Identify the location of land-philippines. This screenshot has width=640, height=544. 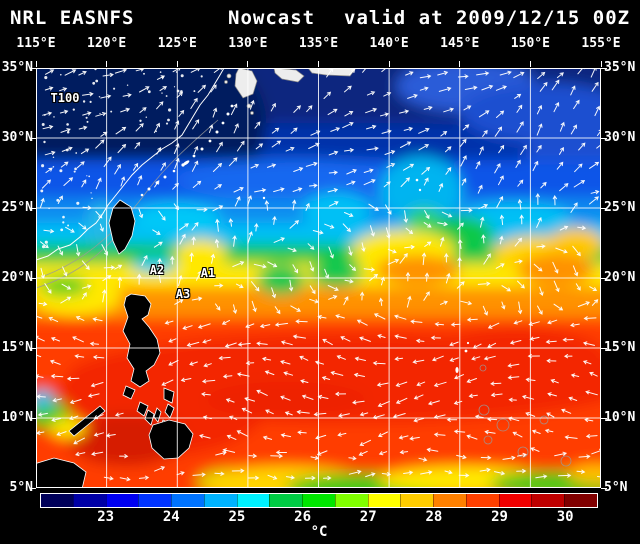
(131, 376).